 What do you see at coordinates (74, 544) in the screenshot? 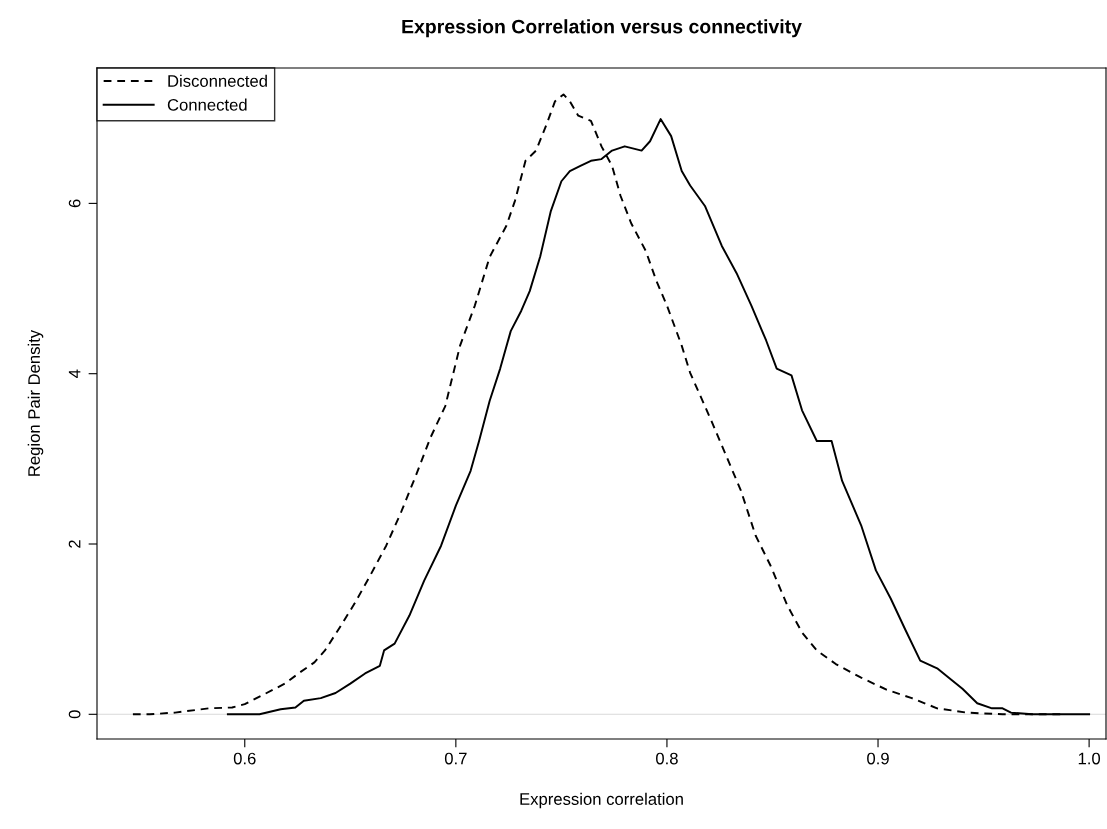
I see `y-tick-label: 2` at bounding box center [74, 544].